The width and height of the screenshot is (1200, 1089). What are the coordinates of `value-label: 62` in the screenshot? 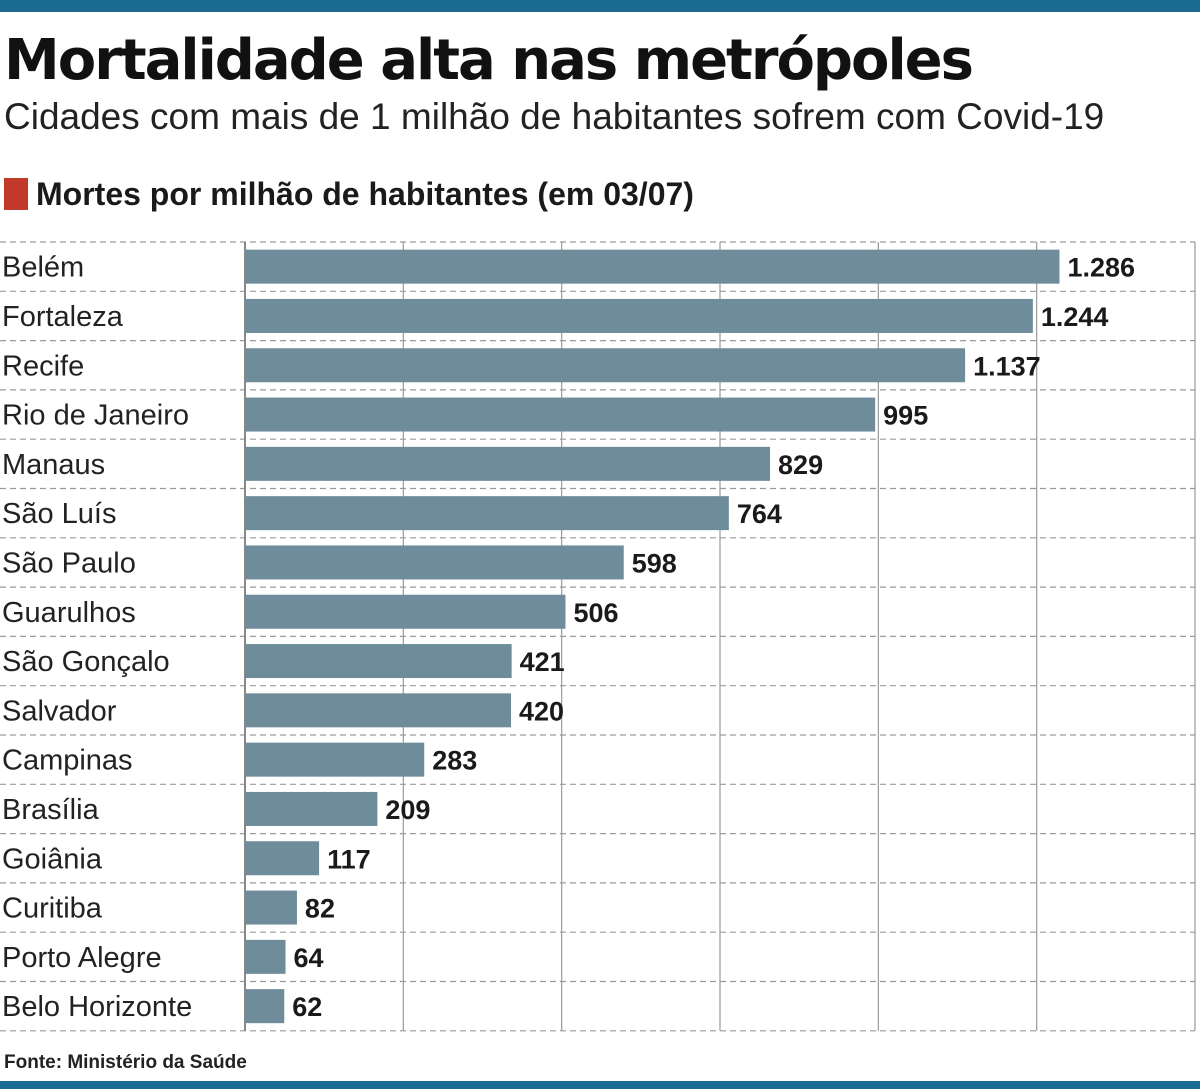 It's located at (307, 1007).